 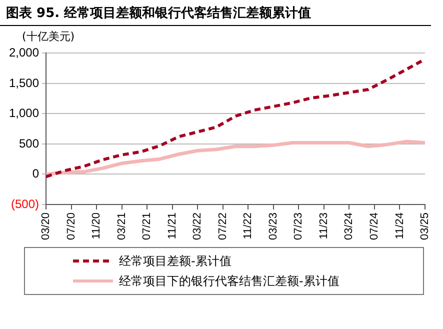 What do you see at coordinates (25, 203) in the screenshot?
I see `y-tick-label: (500)` at bounding box center [25, 203].